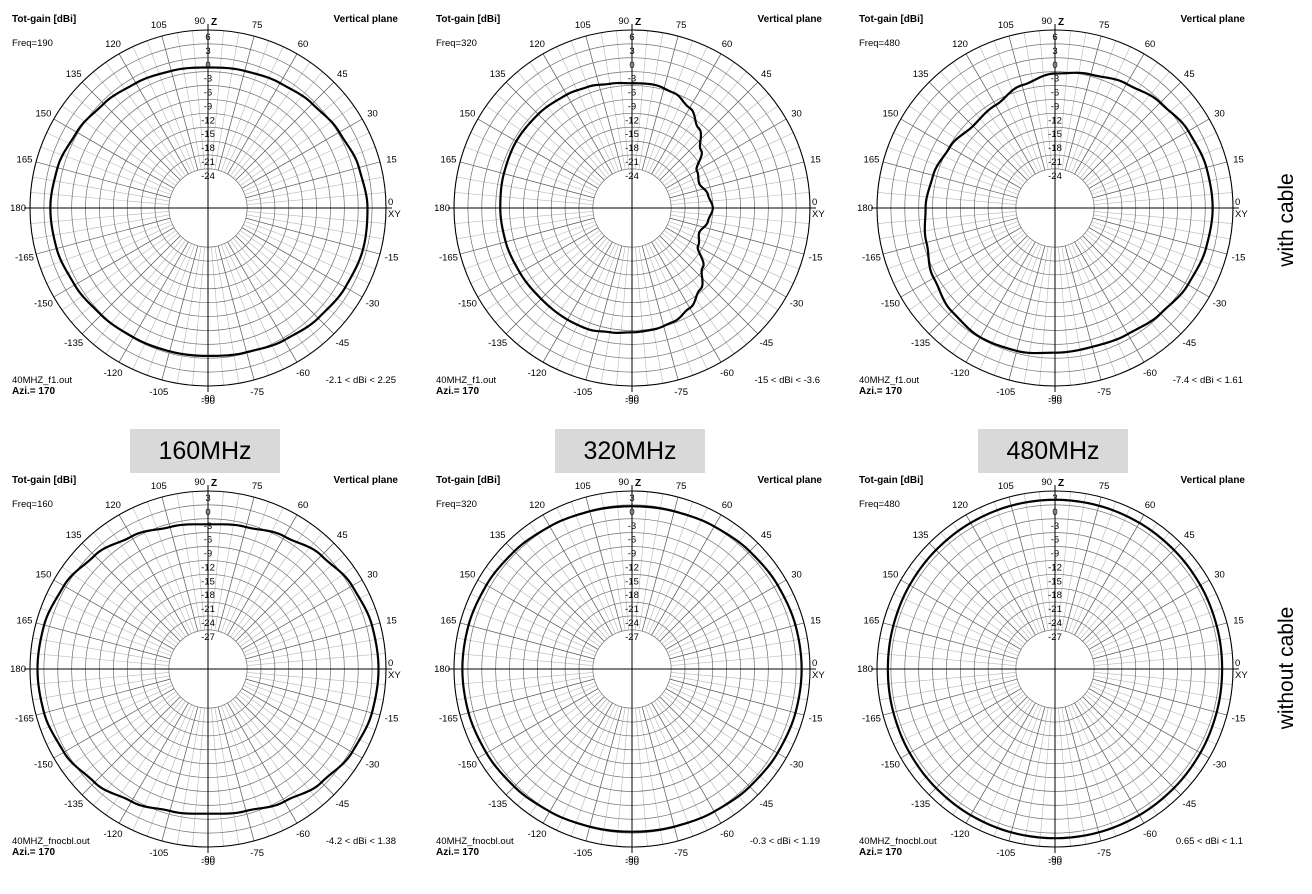 The width and height of the screenshot is (1312, 894). Describe the element at coordinates (1286, 668) in the screenshot. I see `row-label-without-cable: without cable` at that location.